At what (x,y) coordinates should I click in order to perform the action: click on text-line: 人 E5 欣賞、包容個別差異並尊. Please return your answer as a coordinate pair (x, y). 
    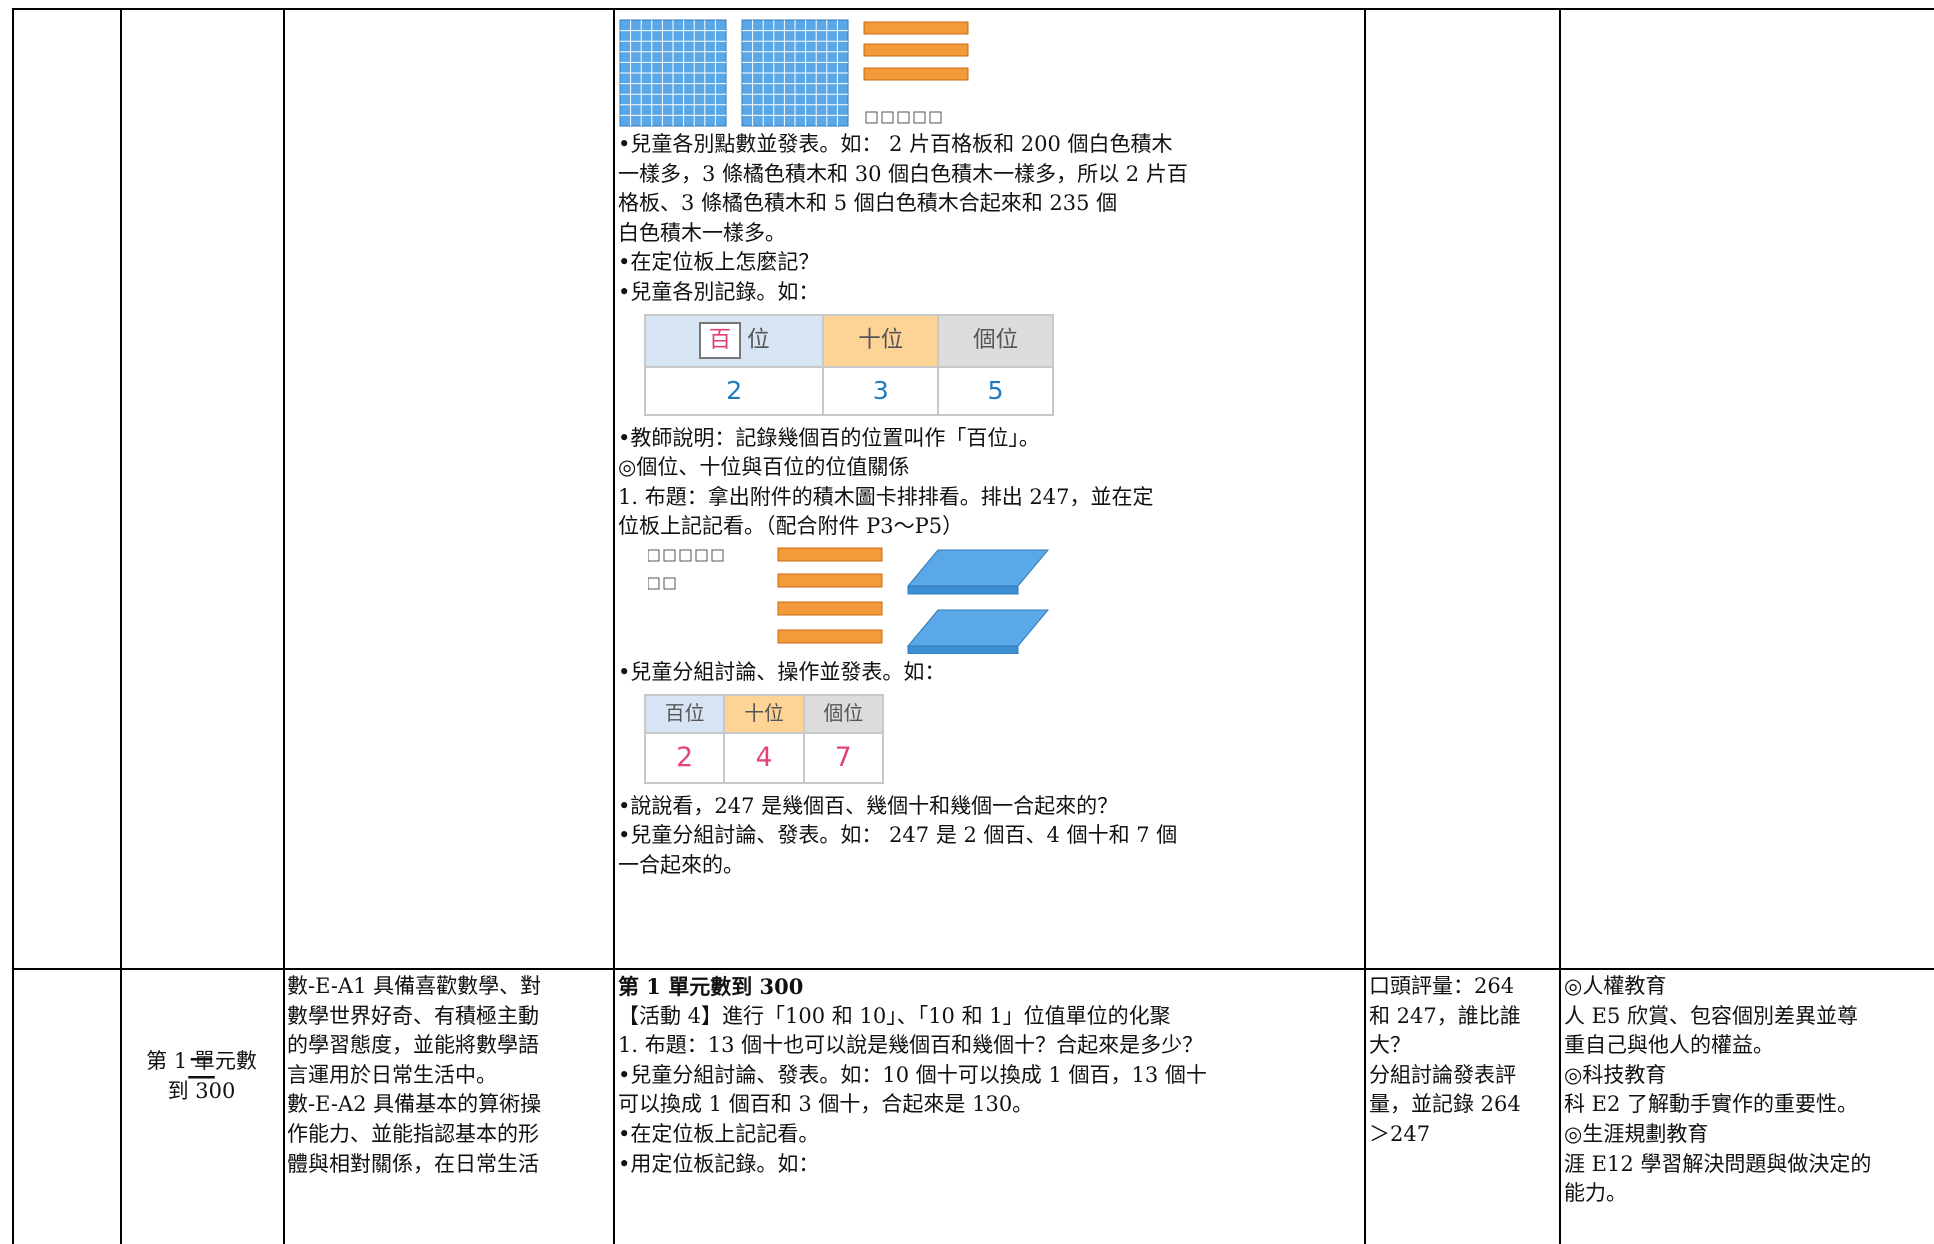
    Looking at the image, I should click on (1711, 1015).